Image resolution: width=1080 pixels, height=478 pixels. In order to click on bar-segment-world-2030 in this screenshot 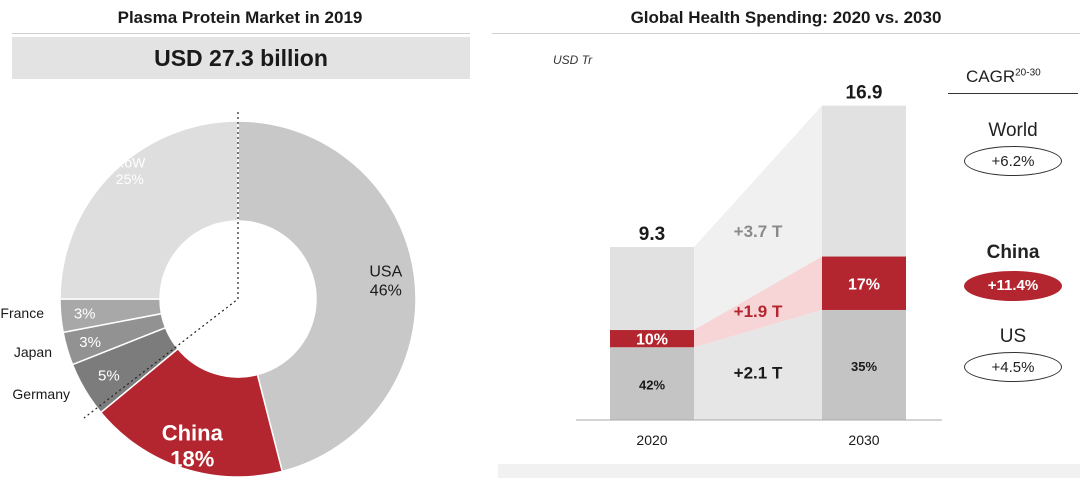, I will do `click(864, 181)`.